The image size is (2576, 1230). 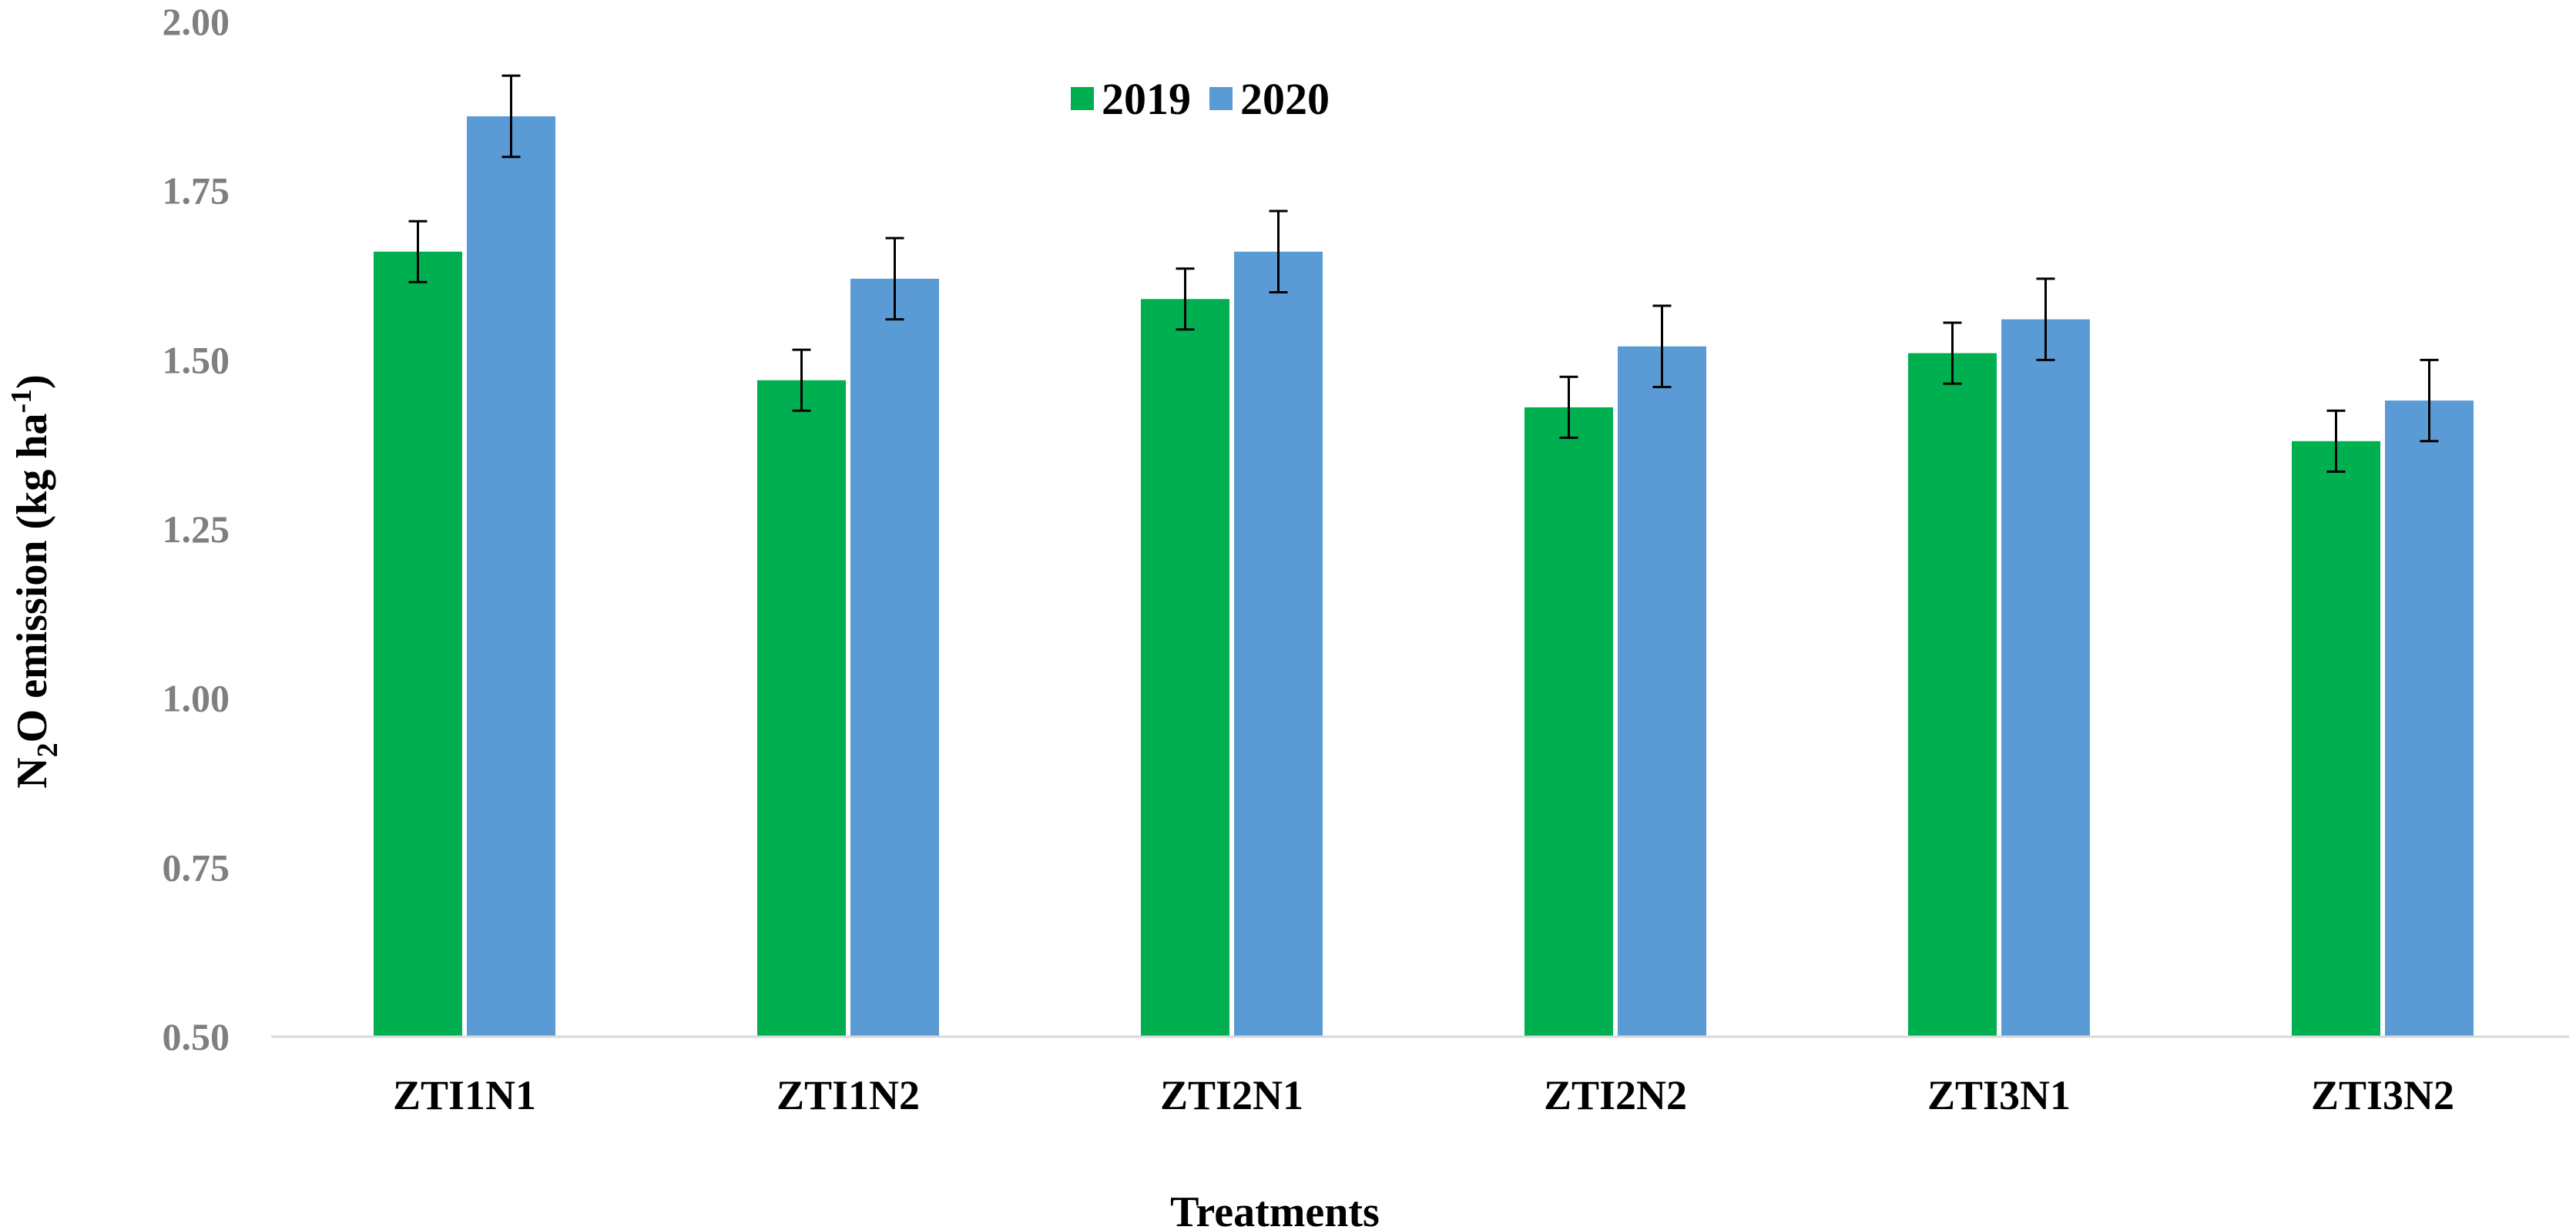 What do you see at coordinates (2045, 319) in the screenshot?
I see `error-bar-2020-ZTI3N1` at bounding box center [2045, 319].